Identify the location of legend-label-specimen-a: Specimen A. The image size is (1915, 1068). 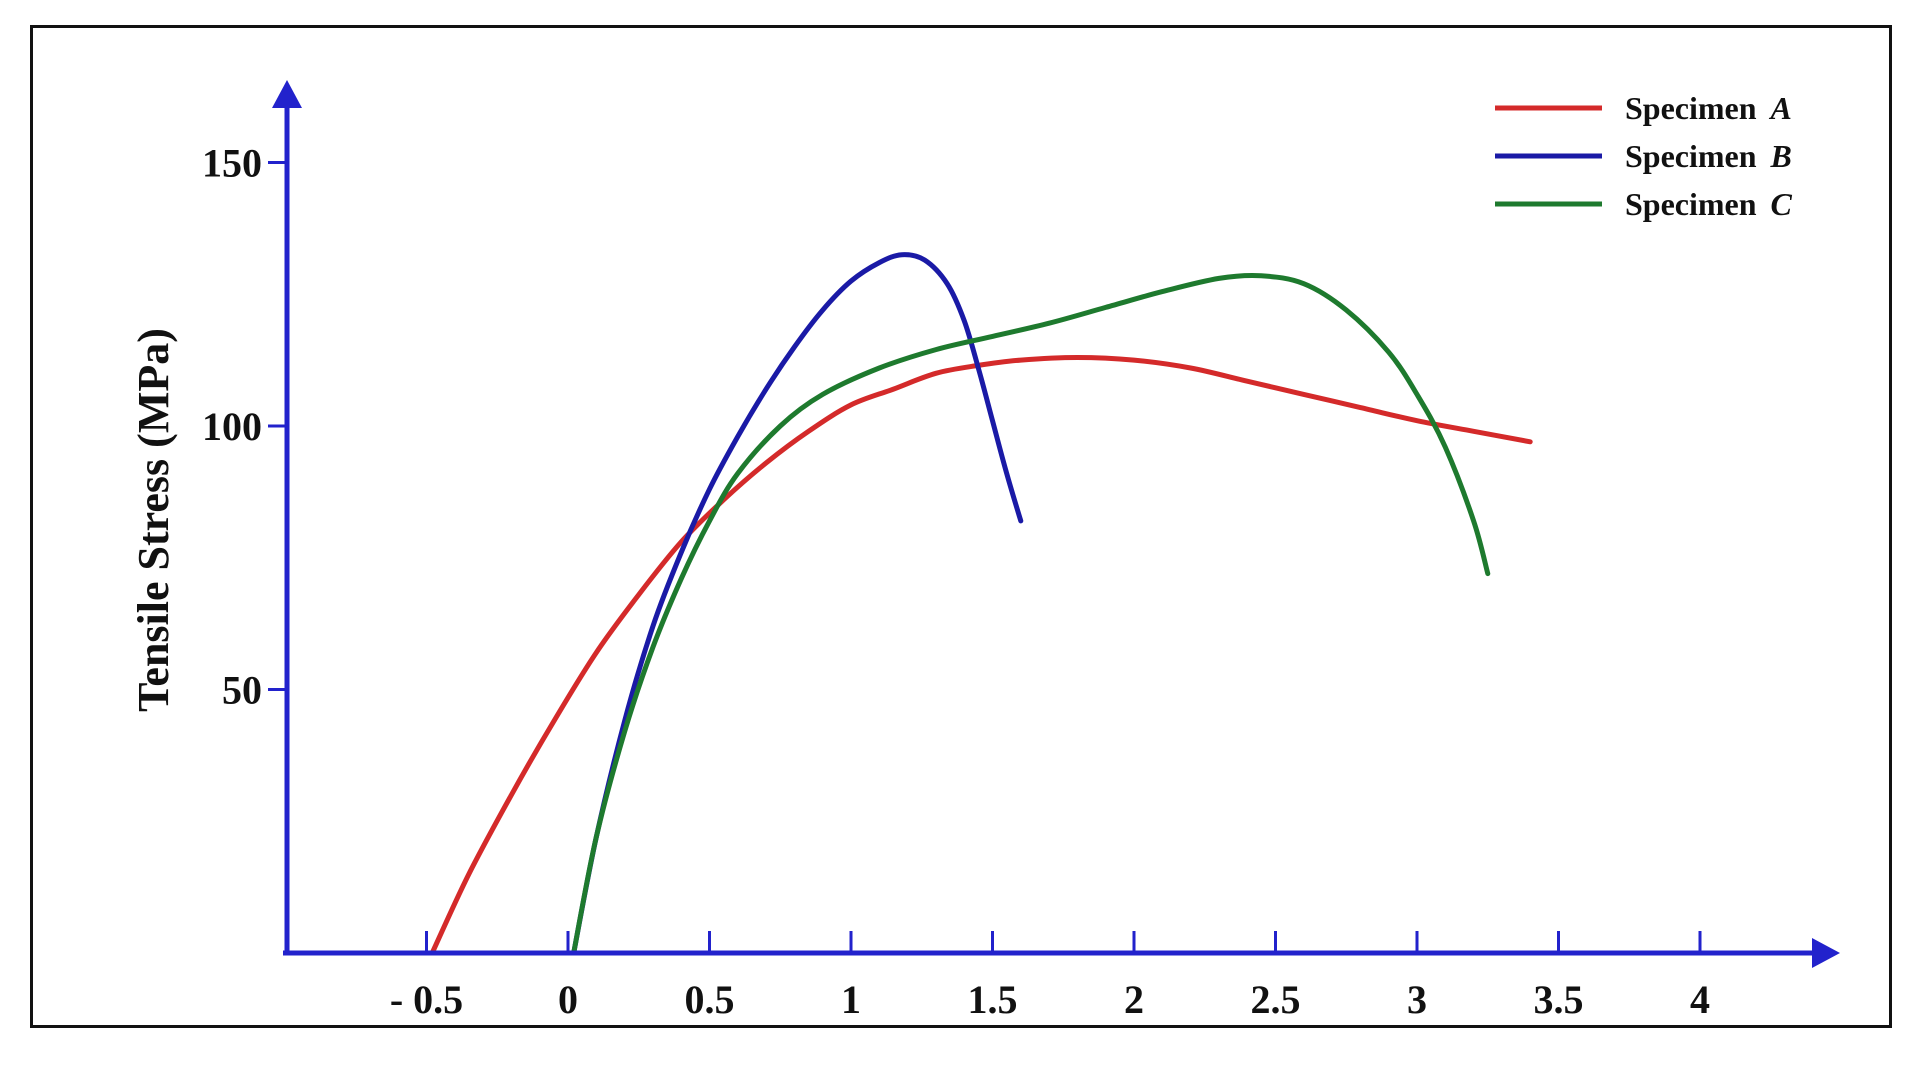
(1708, 108).